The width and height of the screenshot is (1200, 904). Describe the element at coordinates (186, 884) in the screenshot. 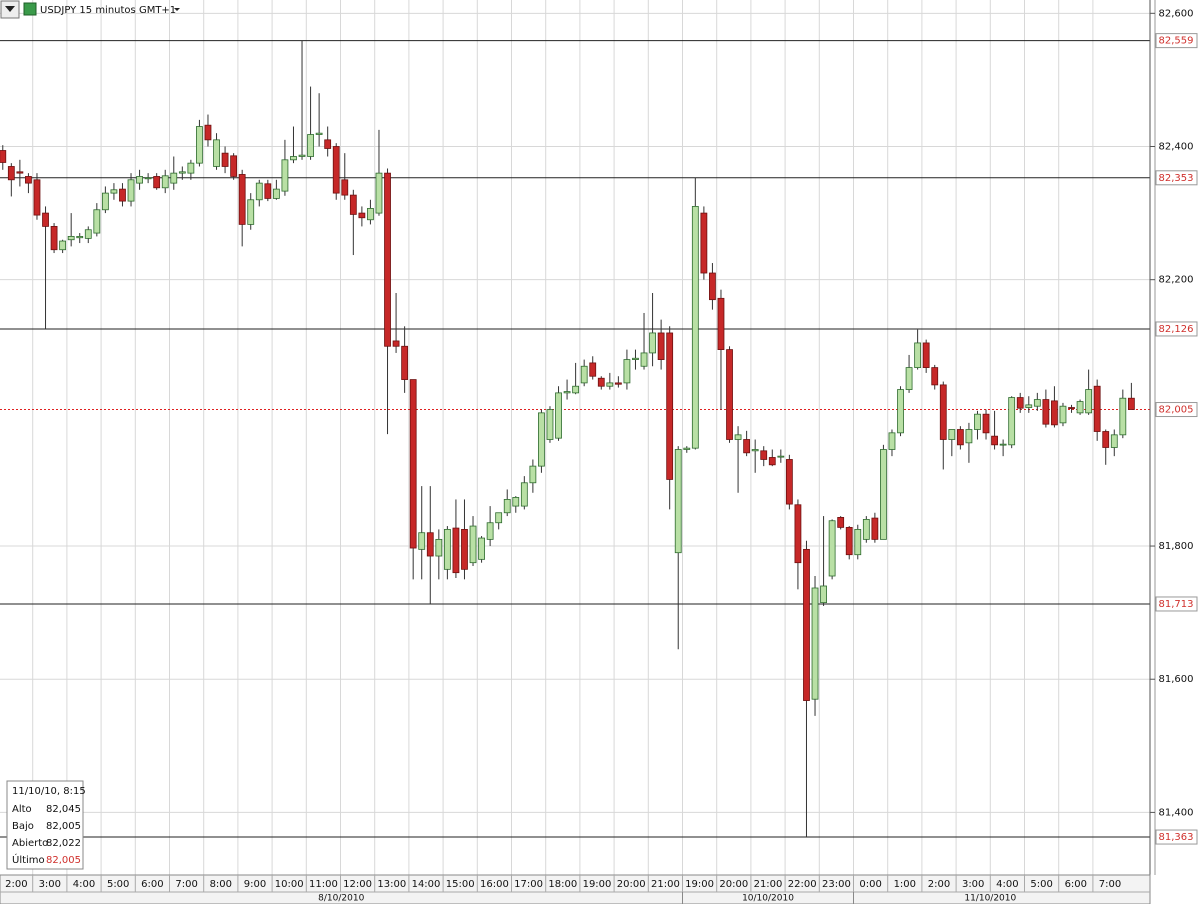

I see `x-tick-label: 7:00` at that location.